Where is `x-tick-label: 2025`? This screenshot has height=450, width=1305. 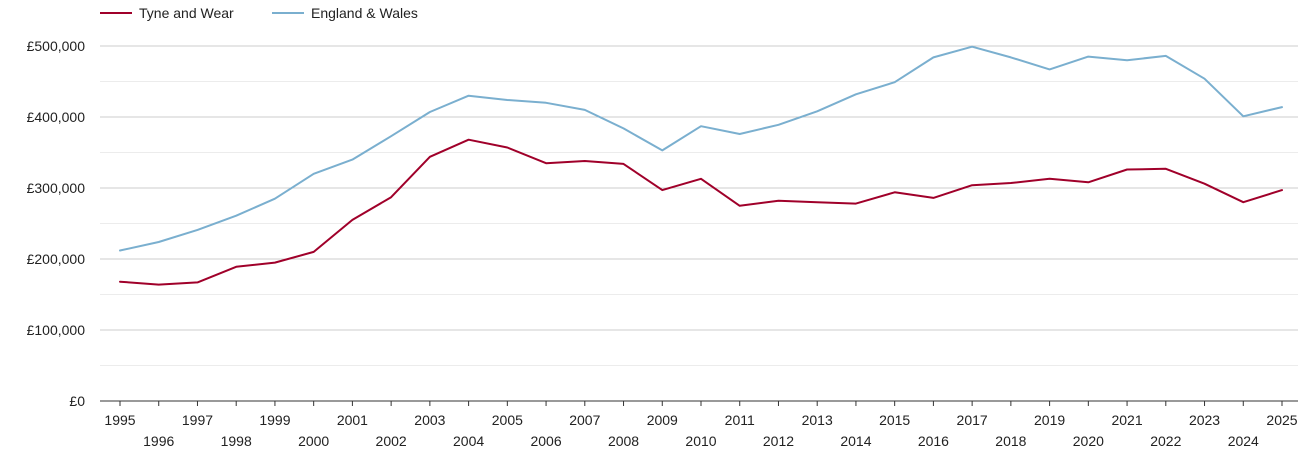 x-tick-label: 2025 is located at coordinates (1281, 420).